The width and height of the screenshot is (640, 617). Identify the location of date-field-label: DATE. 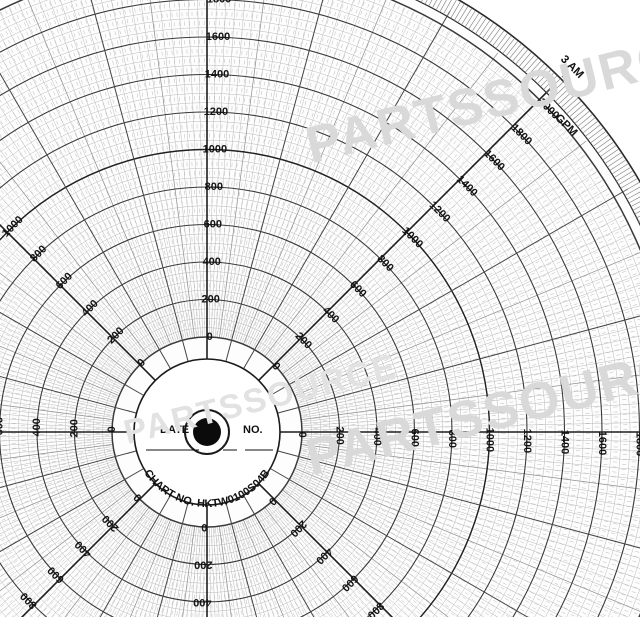
(174, 430).